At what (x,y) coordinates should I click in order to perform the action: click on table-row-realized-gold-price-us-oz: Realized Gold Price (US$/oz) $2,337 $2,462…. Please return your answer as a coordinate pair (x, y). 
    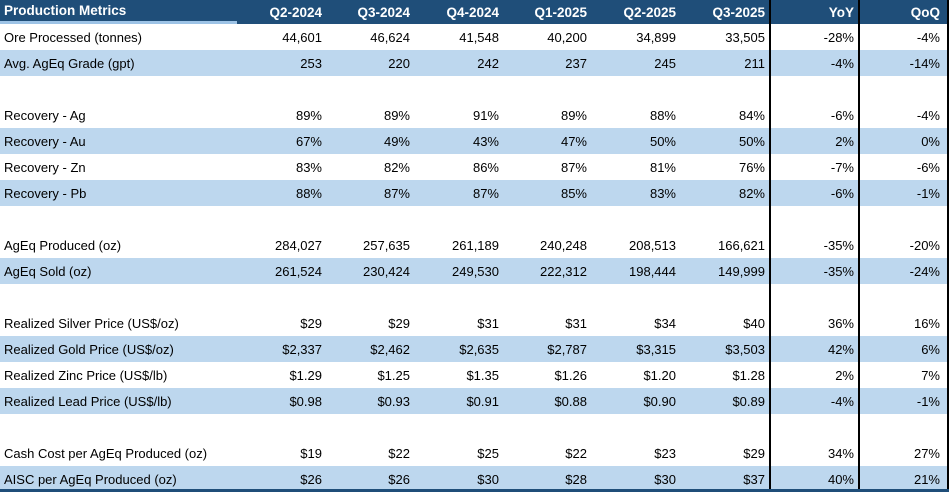
    Looking at the image, I should click on (474, 349).